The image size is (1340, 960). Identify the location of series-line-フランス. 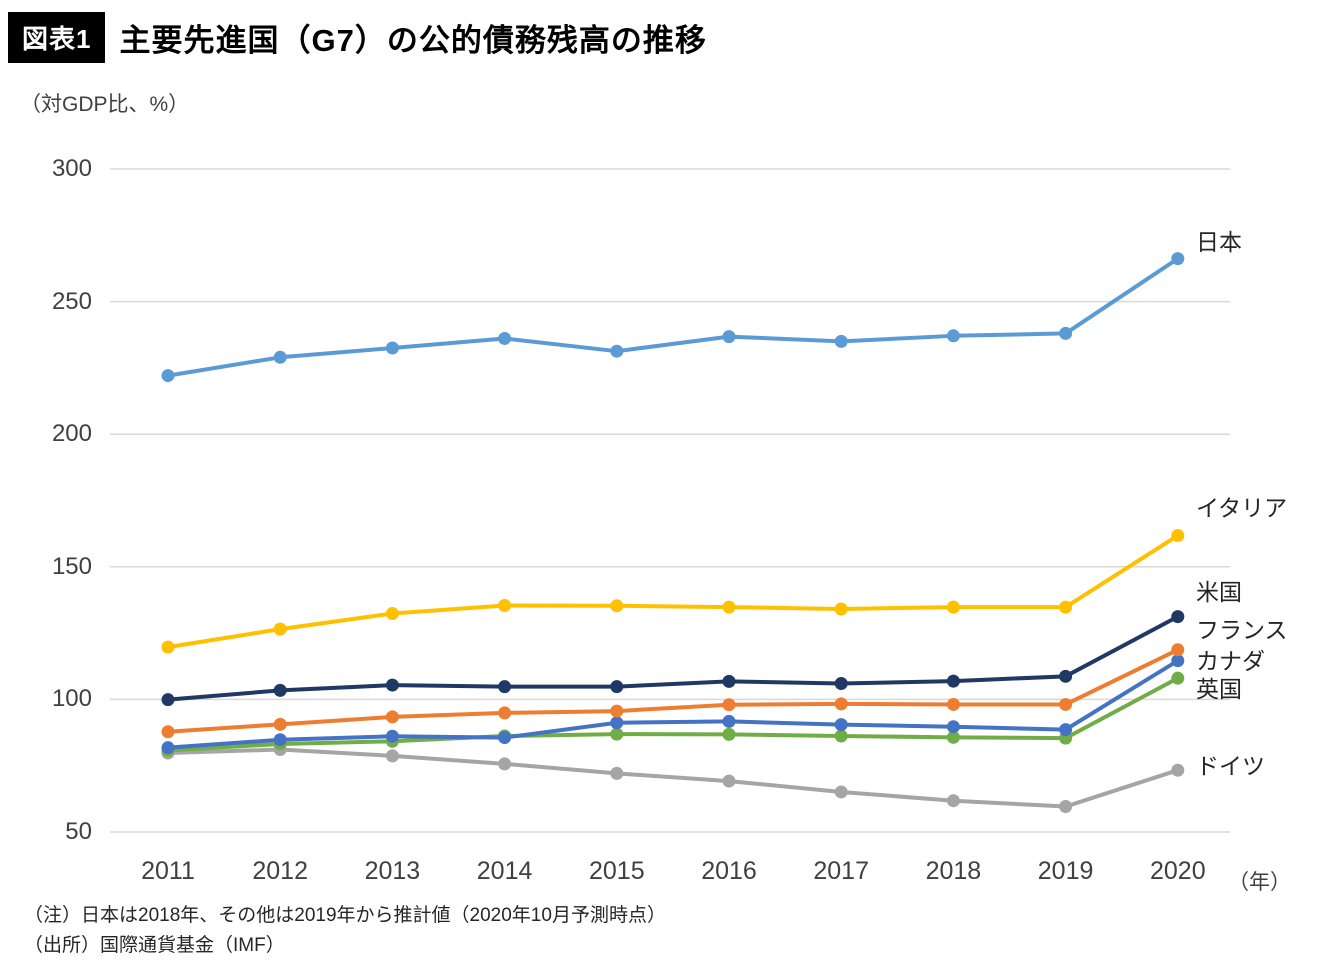
(673, 690).